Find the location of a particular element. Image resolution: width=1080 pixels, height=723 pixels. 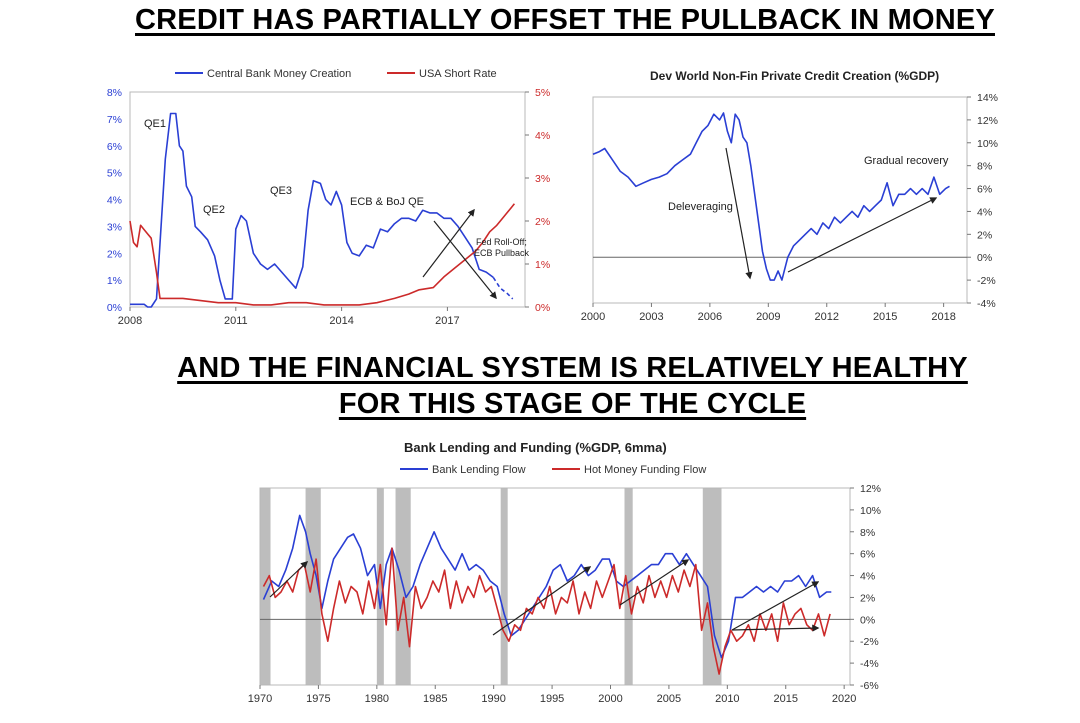

annotation-gradual-recovery: Gradual recovery is located at coordinates (906, 161).